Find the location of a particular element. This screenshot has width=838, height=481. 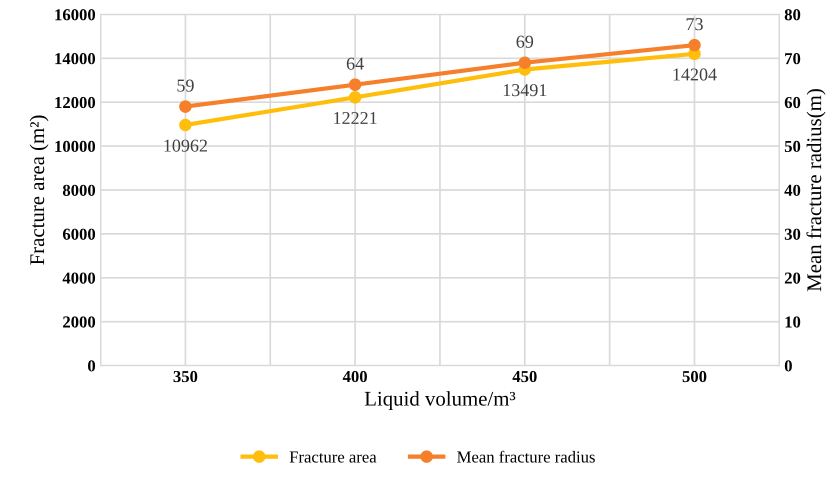

data-label: 64 is located at coordinates (355, 64).